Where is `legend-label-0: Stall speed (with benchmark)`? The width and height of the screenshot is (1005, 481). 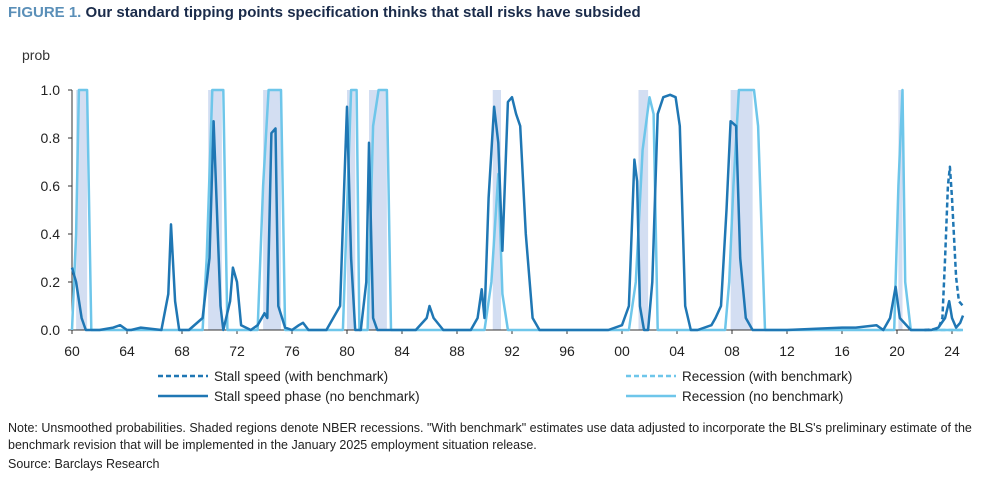
legend-label-0: Stall speed (with benchmark) is located at coordinates (301, 376).